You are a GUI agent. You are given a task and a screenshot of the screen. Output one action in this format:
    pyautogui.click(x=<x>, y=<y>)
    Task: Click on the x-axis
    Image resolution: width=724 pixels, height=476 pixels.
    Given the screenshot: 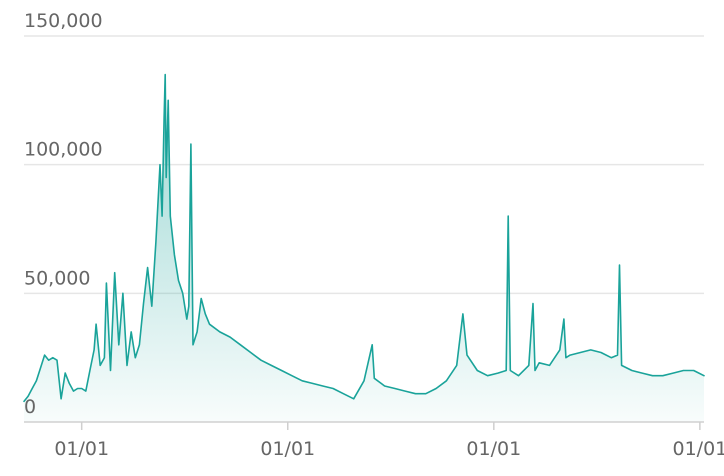 What is the action you would take?
    pyautogui.click(x=364, y=425)
    